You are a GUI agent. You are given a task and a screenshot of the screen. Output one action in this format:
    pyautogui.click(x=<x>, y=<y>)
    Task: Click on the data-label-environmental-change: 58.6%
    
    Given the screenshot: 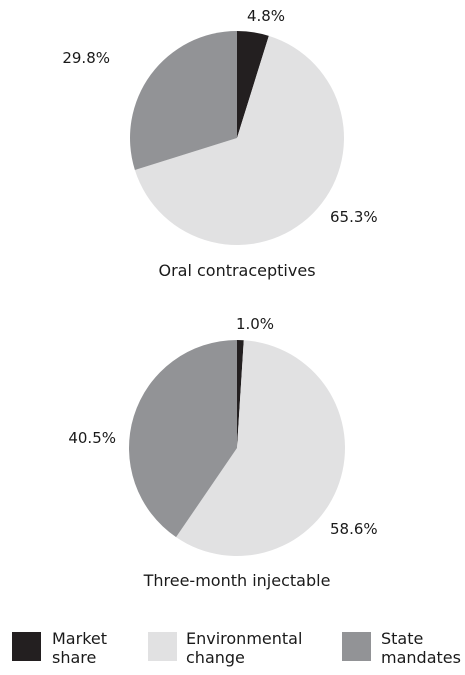 What is the action you would take?
    pyautogui.click(x=354, y=529)
    